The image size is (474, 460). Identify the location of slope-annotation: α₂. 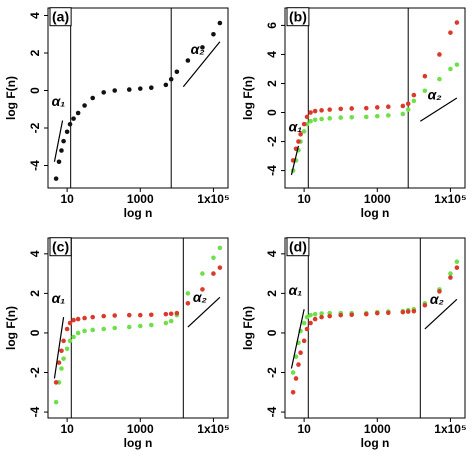
(198, 49).